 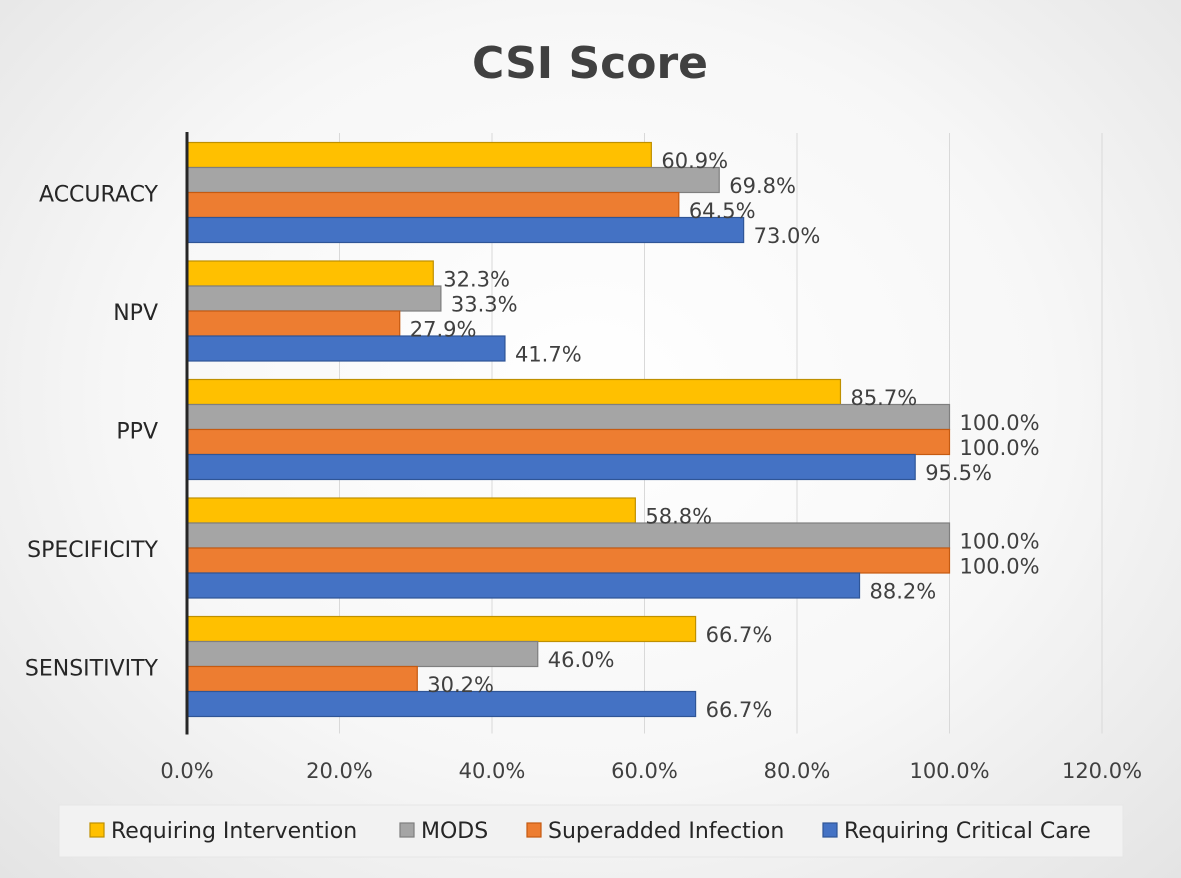 I want to click on legend-item-label: MODS, so click(x=454, y=831).